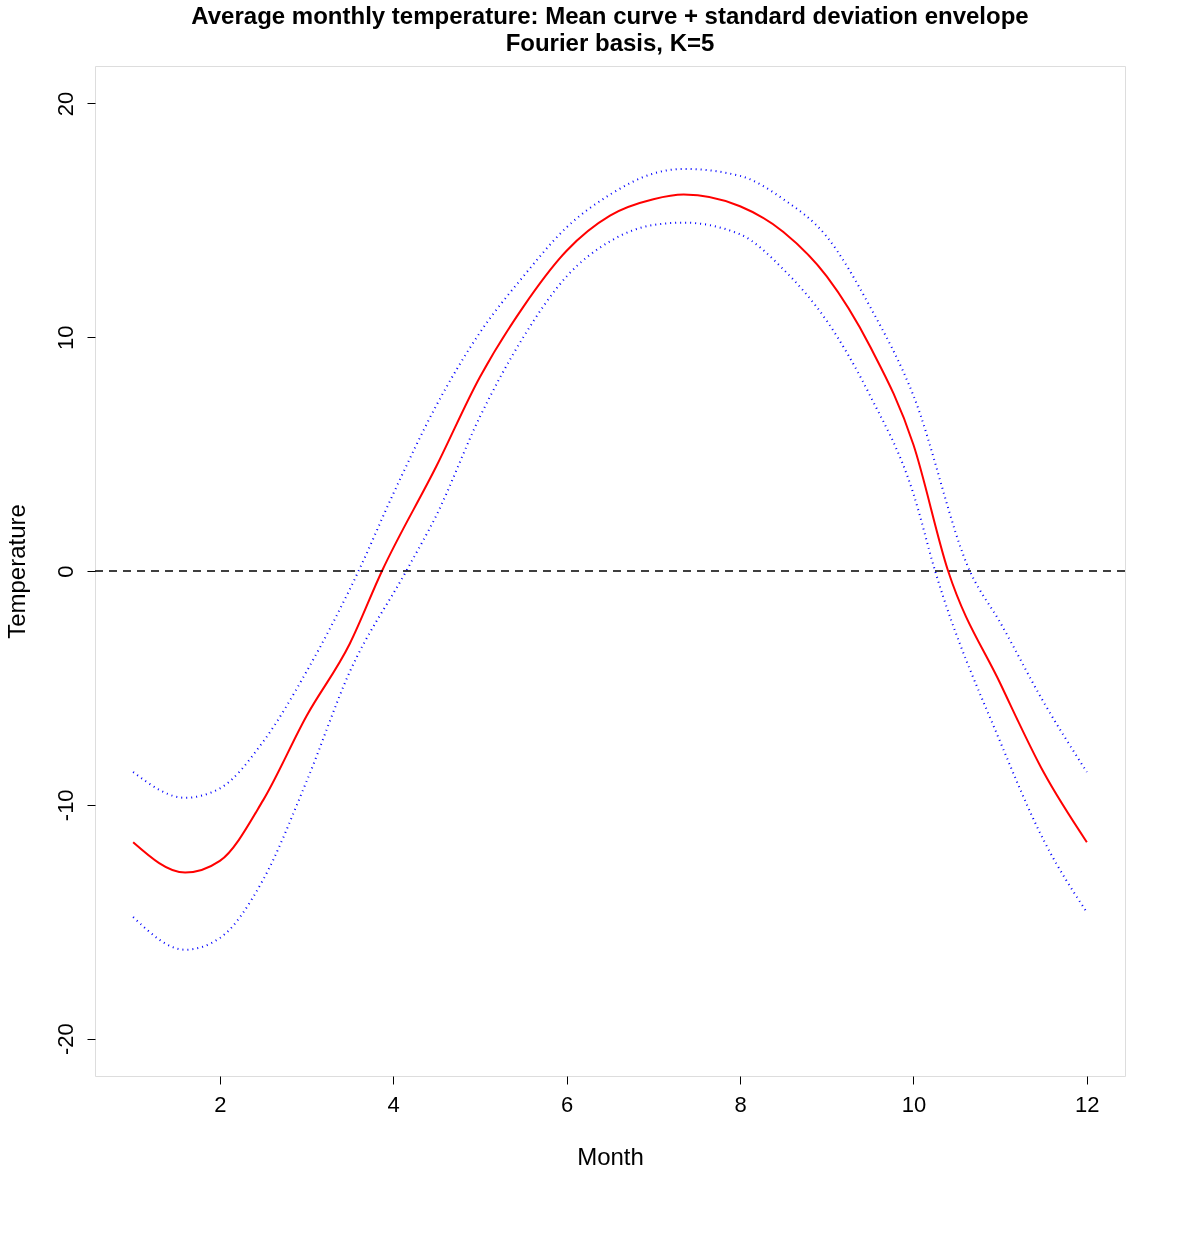  Describe the element at coordinates (65, 1039) in the screenshot. I see `y-tick-label: -20` at that location.